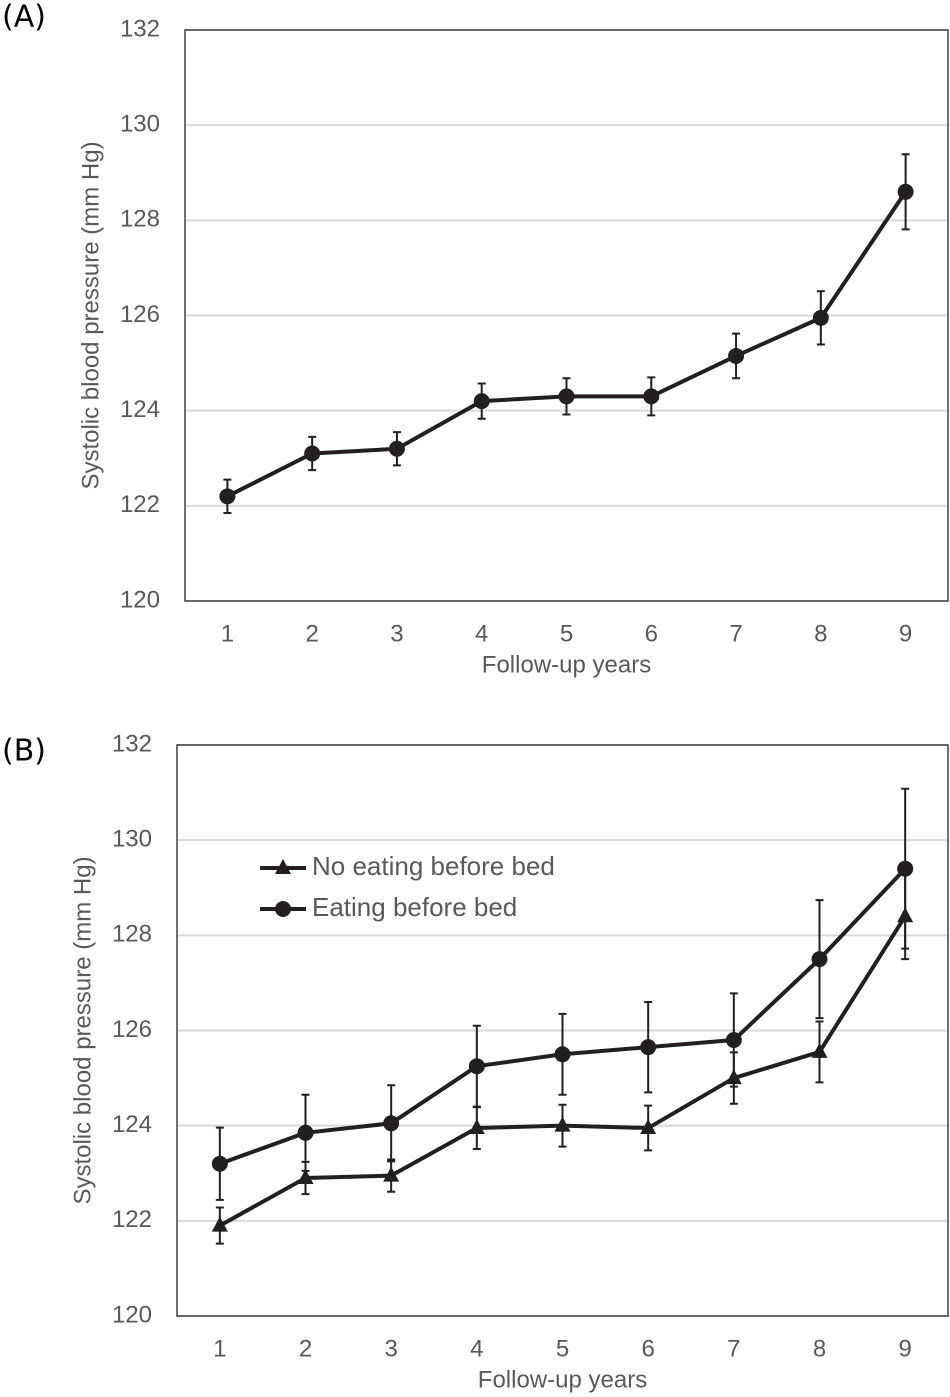  Describe the element at coordinates (414, 907) in the screenshot. I see `legend-label: Eating before bed` at that location.